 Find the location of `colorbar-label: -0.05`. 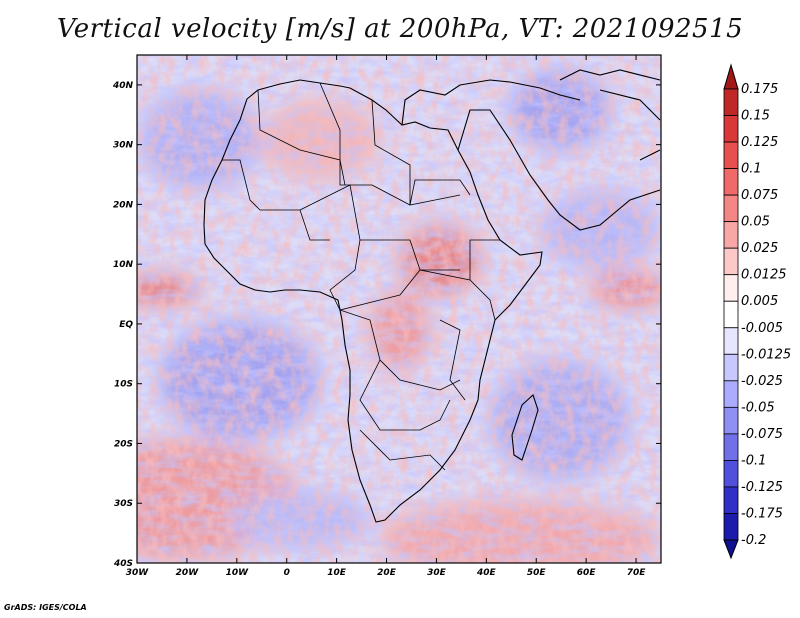

colorbar-label: -0.05 is located at coordinates (758, 407).